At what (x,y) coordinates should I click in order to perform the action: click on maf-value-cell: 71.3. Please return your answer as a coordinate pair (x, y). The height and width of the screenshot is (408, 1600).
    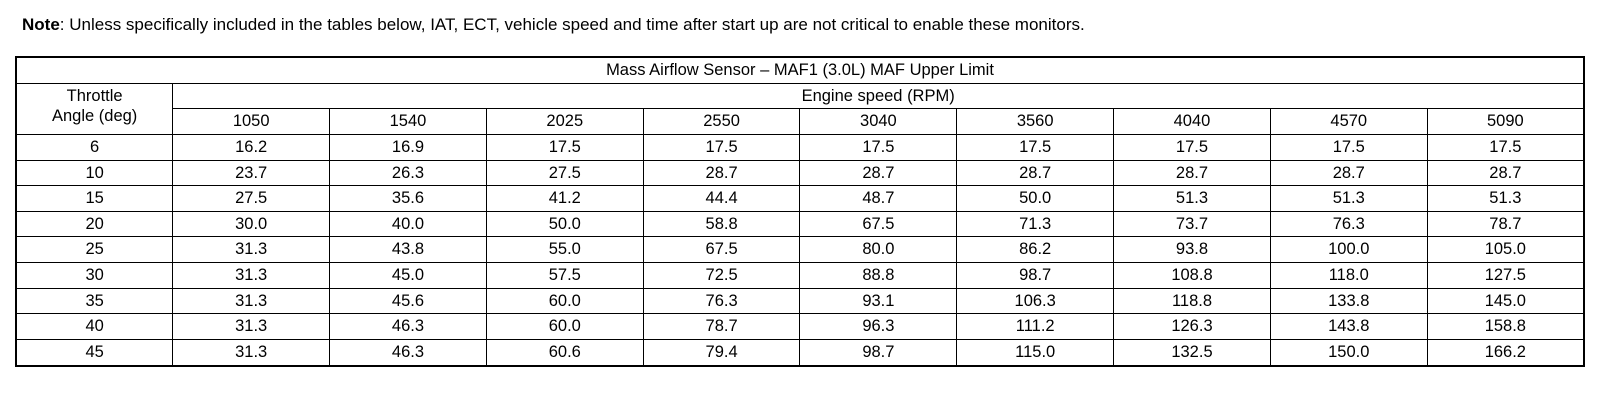
    Looking at the image, I should click on (1035, 224).